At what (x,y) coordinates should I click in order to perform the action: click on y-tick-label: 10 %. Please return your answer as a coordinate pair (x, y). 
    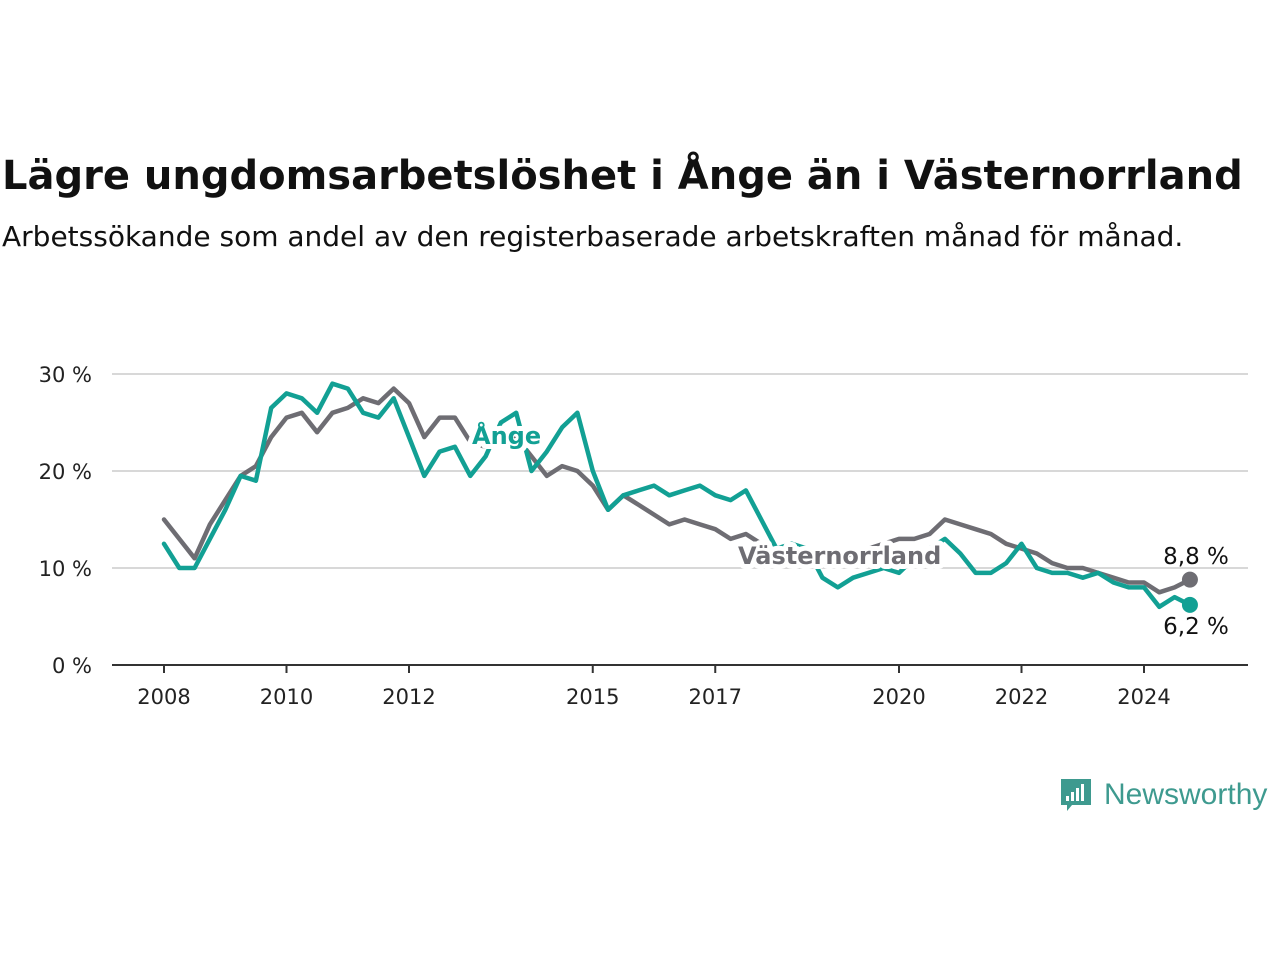
    Looking at the image, I should click on (65, 569).